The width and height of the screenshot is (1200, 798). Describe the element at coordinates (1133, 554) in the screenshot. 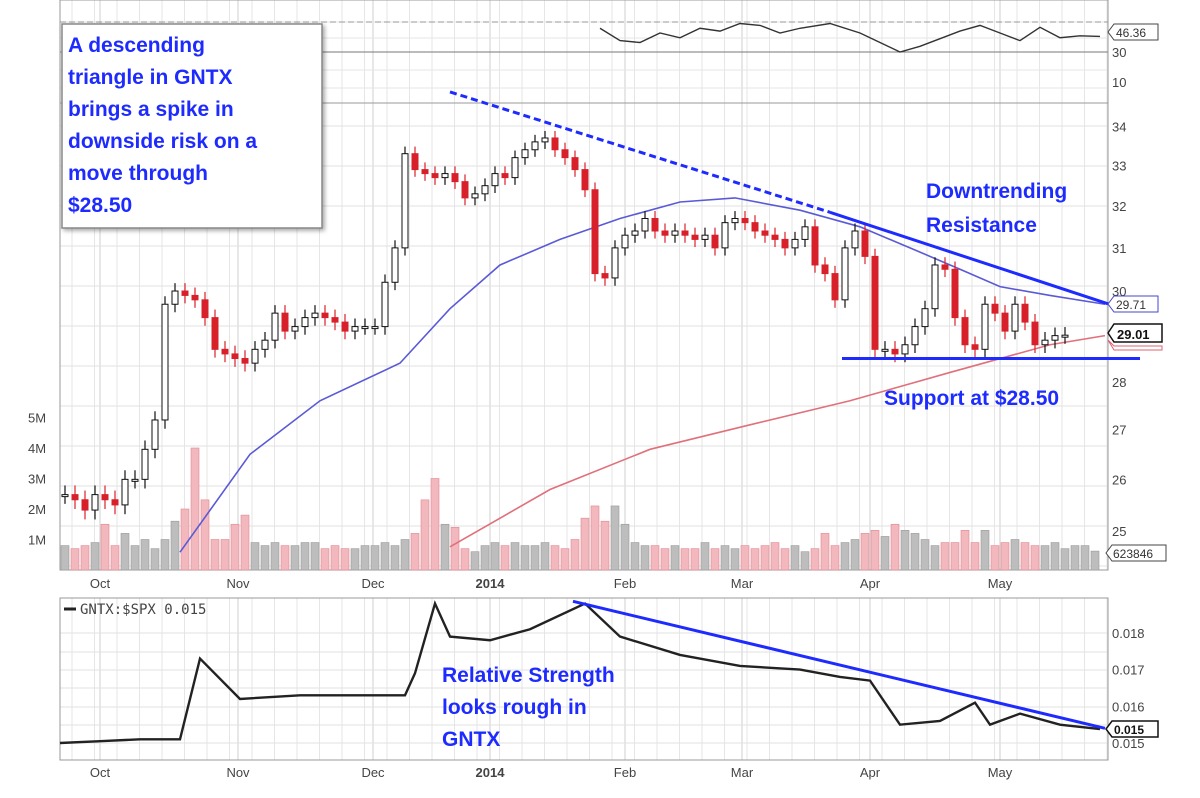

I see `svg-text: 623846` at that location.